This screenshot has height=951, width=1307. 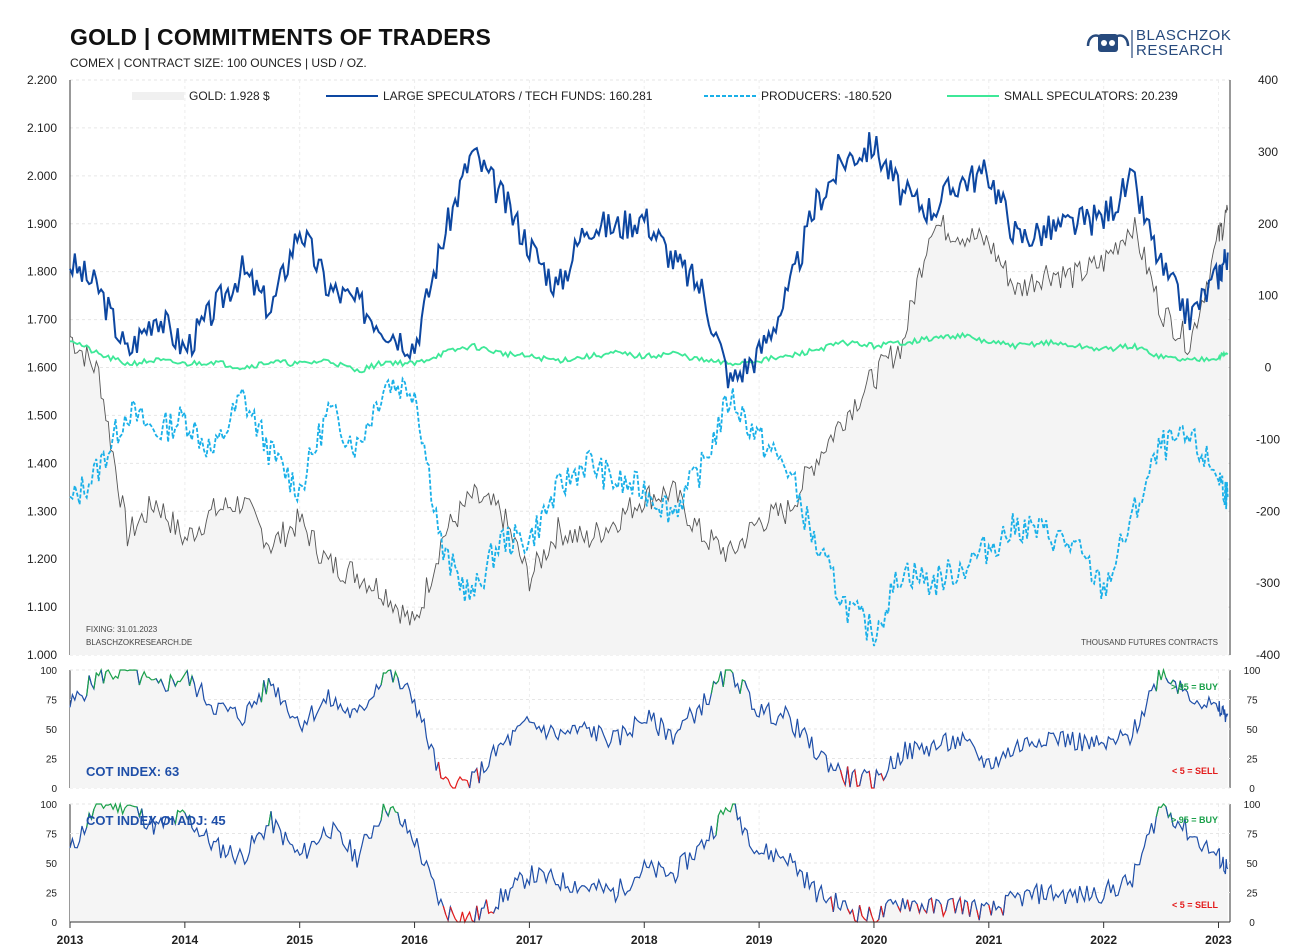 I want to click on index-area, so click(x=649, y=729).